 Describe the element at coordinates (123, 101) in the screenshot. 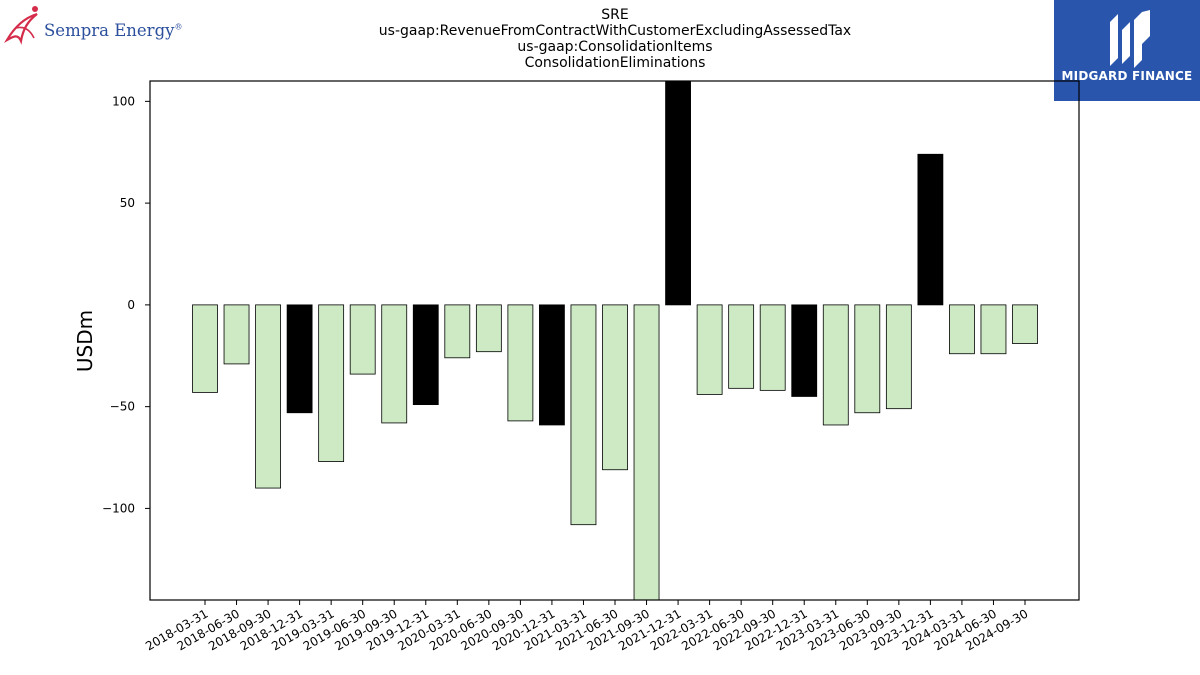

I see `y-tick-label: 100` at that location.